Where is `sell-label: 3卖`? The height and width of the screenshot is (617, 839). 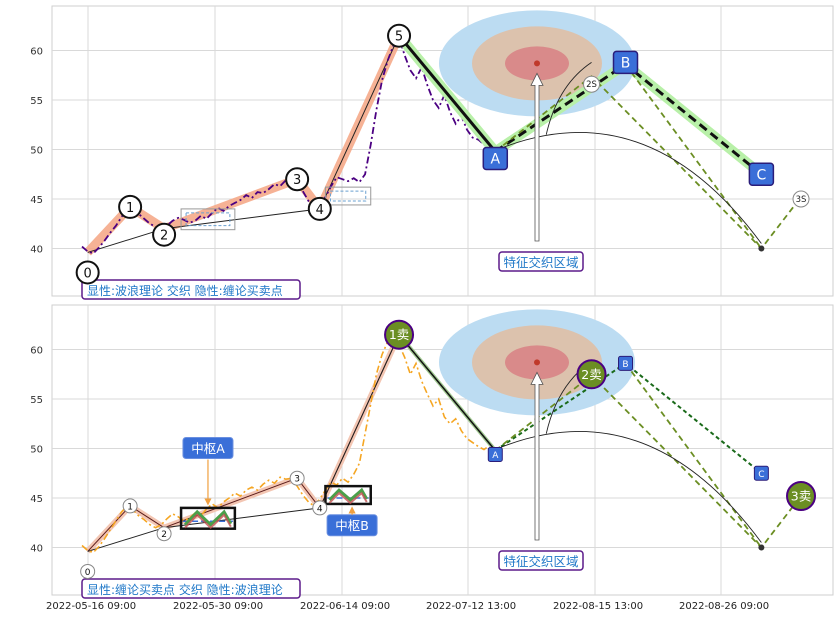 sell-label: 3卖 is located at coordinates (801, 496).